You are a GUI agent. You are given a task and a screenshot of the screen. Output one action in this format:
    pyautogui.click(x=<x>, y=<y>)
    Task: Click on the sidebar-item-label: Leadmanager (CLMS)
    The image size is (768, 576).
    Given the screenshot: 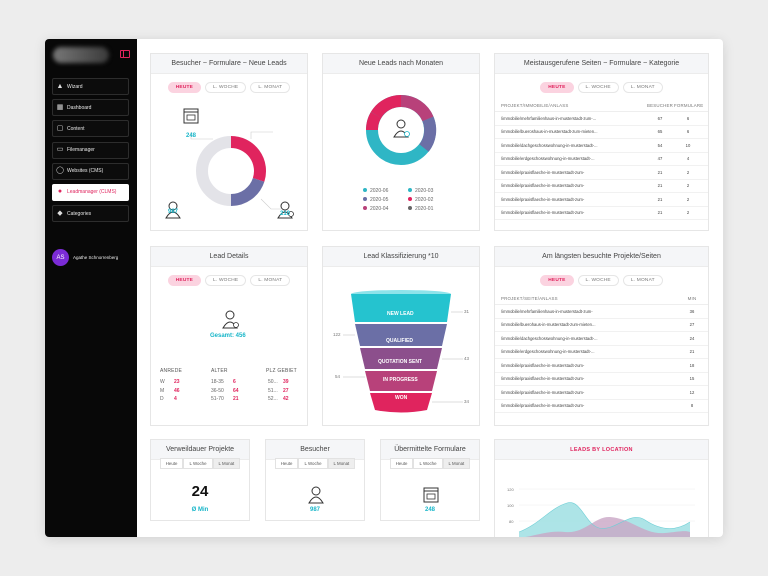 What is the action you would take?
    pyautogui.click(x=92, y=192)
    